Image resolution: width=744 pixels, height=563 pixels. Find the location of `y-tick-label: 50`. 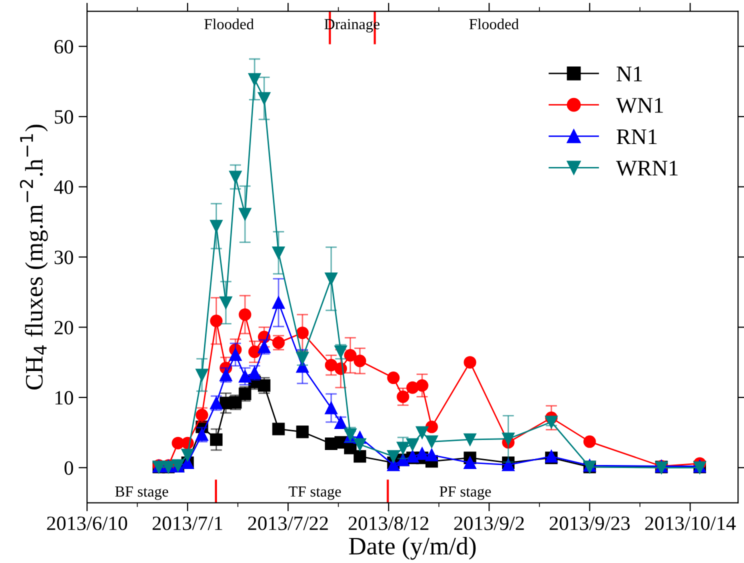

y-tick-label: 50 is located at coordinates (64, 117).